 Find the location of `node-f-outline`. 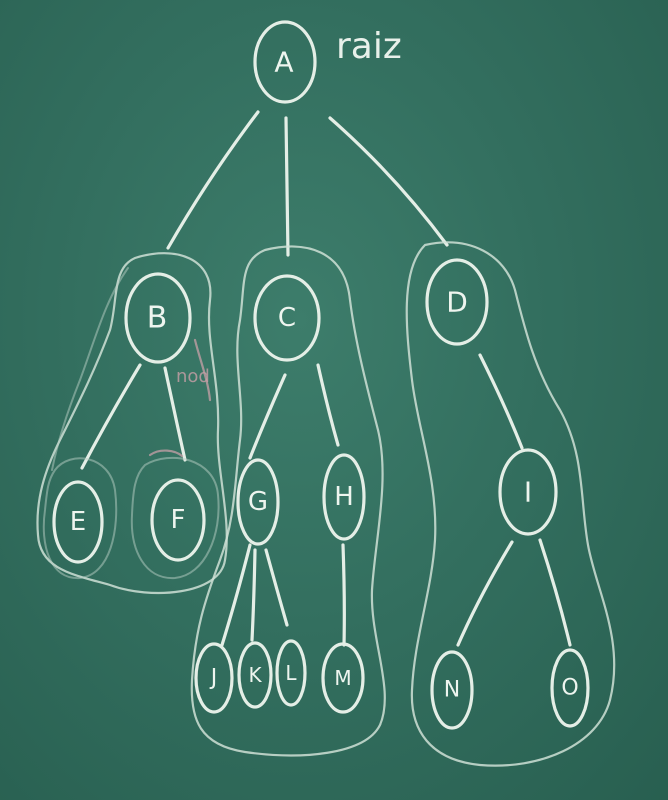

node-f-outline is located at coordinates (175, 518).